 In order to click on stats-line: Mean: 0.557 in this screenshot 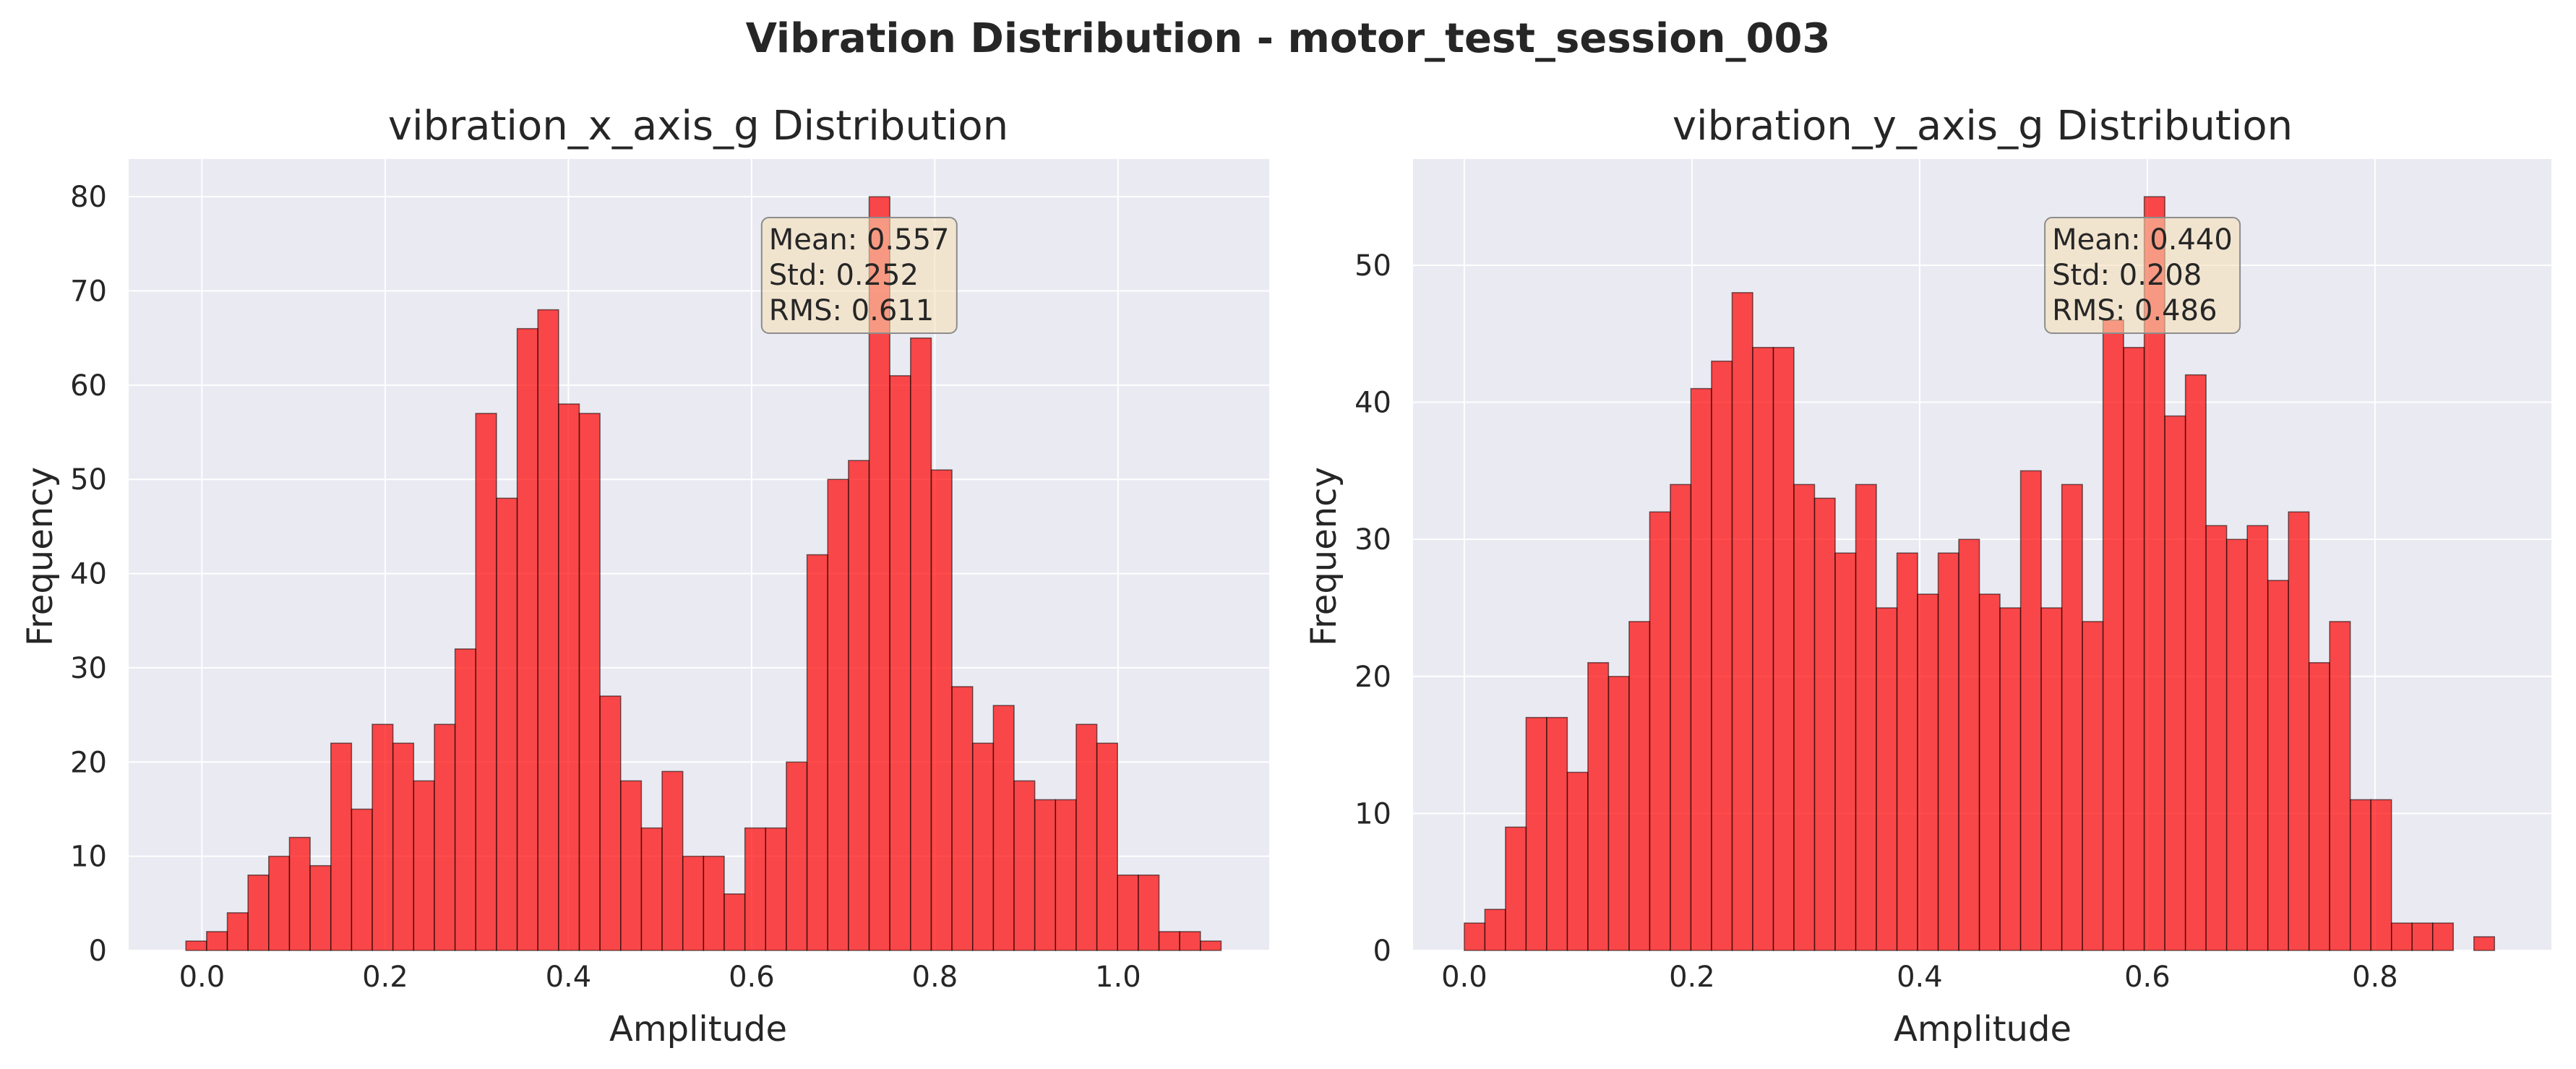, I will do `click(860, 240)`.